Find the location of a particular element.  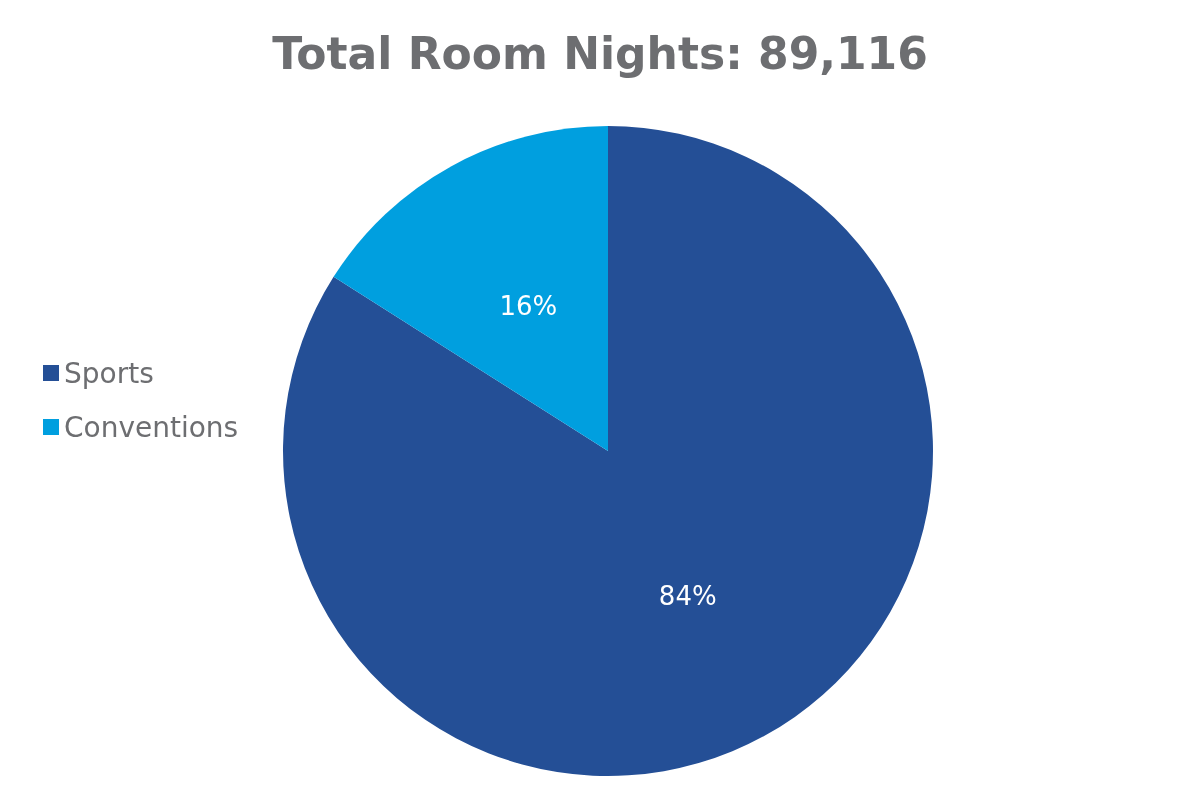

data-label: 16% is located at coordinates (528, 305).